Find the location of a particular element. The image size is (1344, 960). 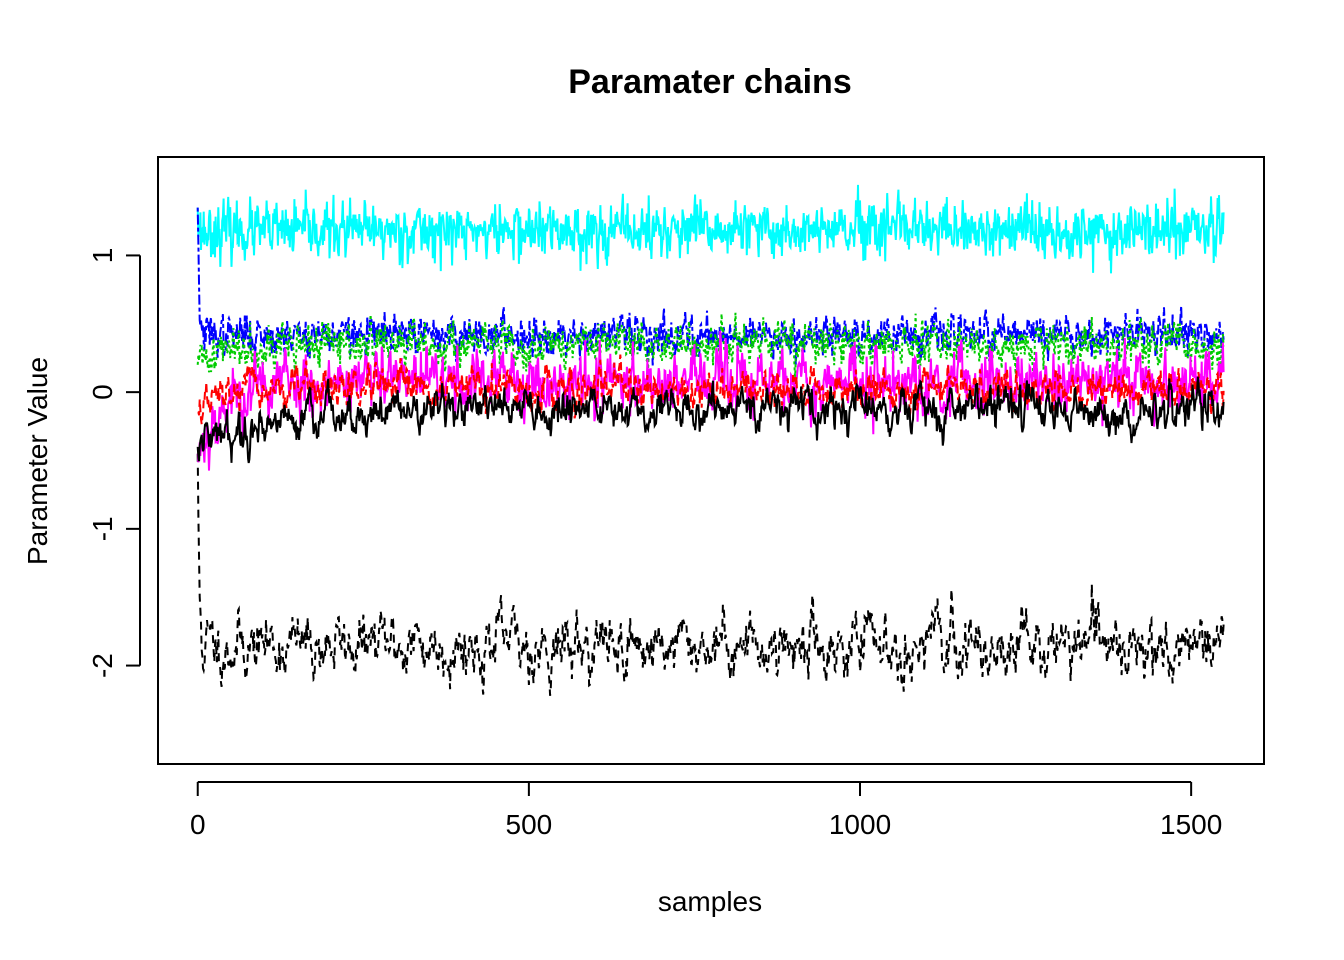

y-tick-label: 0 is located at coordinates (102, 392).